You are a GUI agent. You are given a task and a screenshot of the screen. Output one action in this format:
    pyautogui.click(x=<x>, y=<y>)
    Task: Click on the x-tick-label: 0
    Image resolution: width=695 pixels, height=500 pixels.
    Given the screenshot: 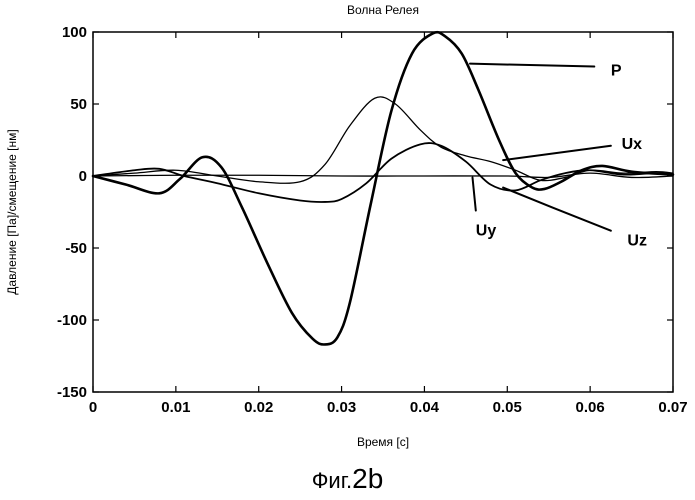 What is the action you would take?
    pyautogui.click(x=93, y=407)
    